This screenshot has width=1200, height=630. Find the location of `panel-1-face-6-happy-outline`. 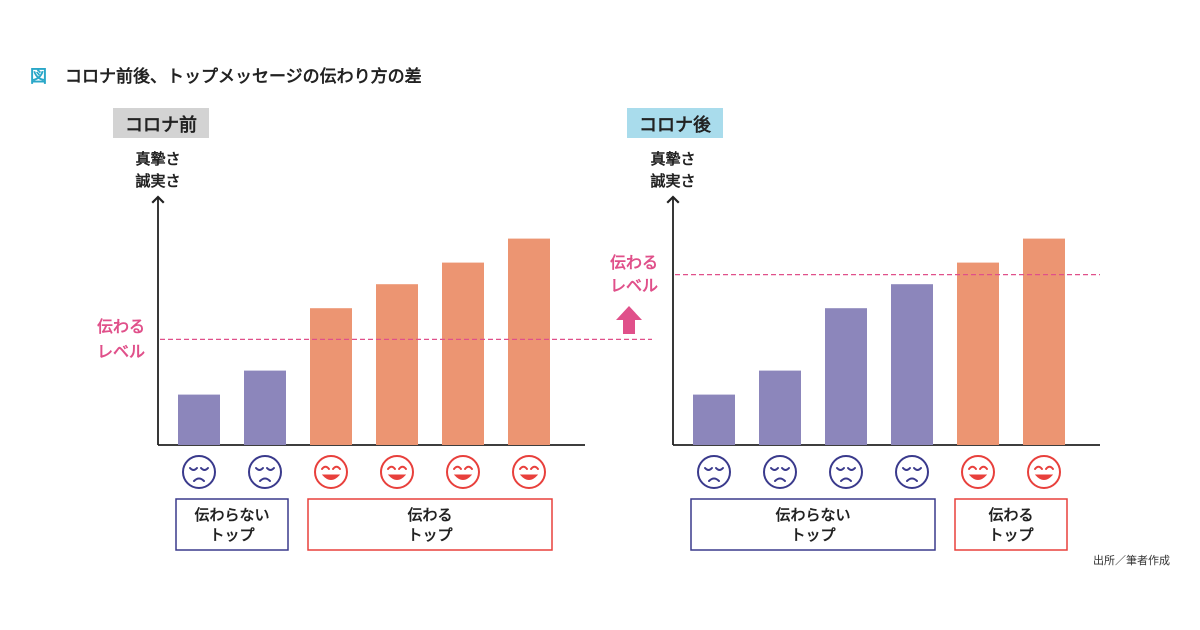

panel-1-face-6-happy-outline is located at coordinates (529, 472).